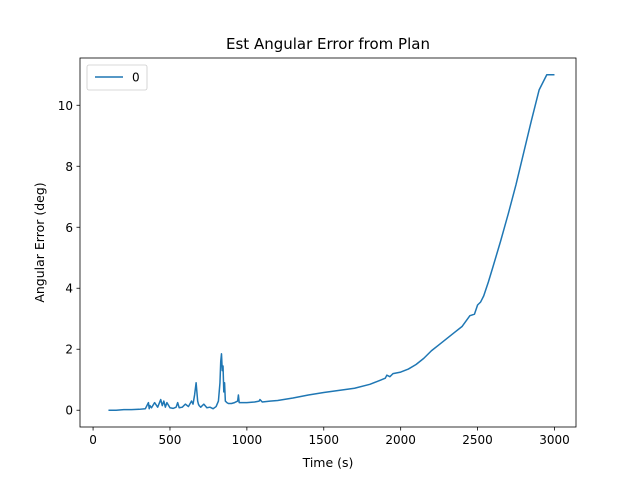 The width and height of the screenshot is (640, 480). What do you see at coordinates (69, 289) in the screenshot?
I see `y-tick-label: 4` at bounding box center [69, 289].